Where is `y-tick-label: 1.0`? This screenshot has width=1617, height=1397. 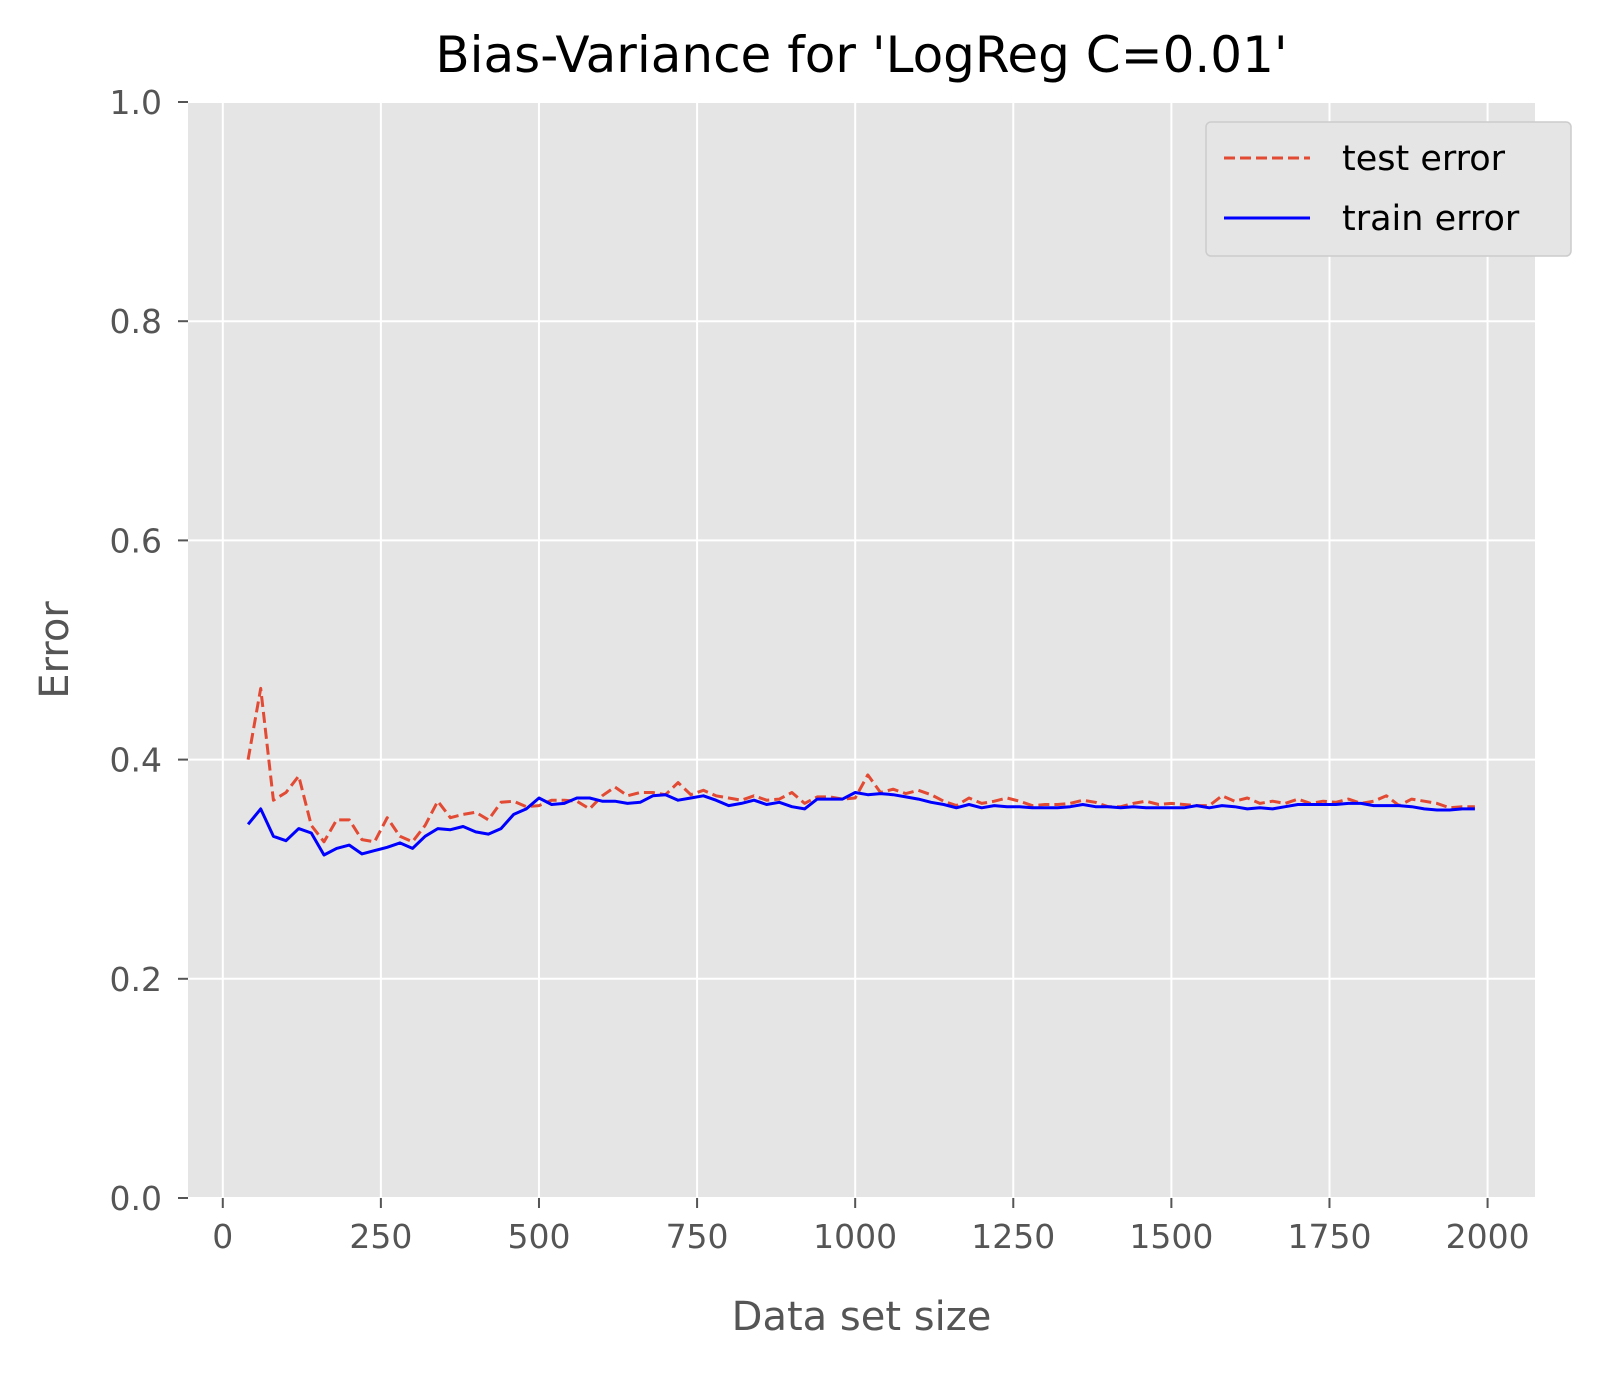 y-tick-label: 1.0 is located at coordinates (136, 102).